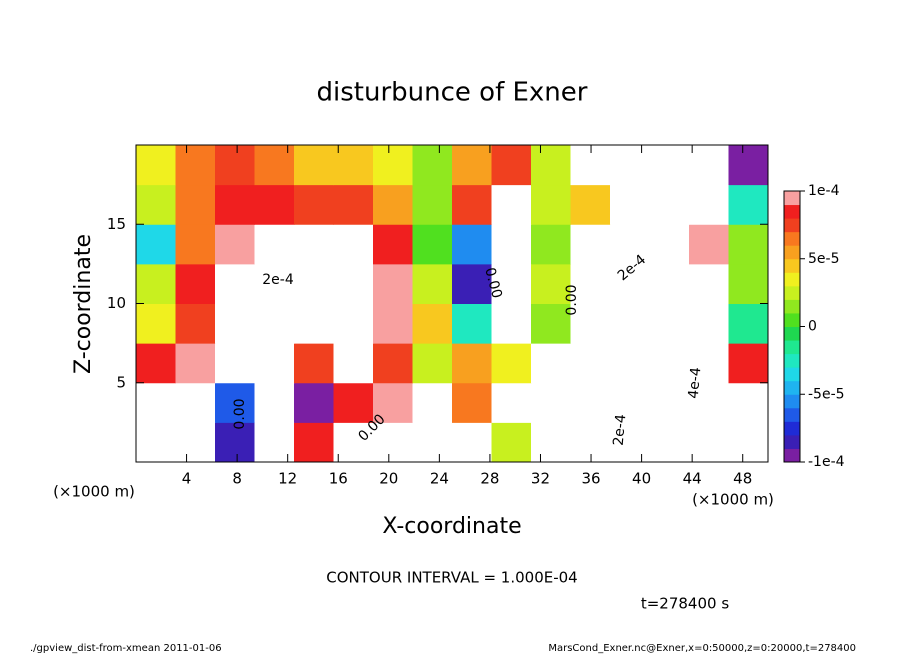  Describe the element at coordinates (590, 479) in the screenshot. I see `x-tick-label: 36` at that location.